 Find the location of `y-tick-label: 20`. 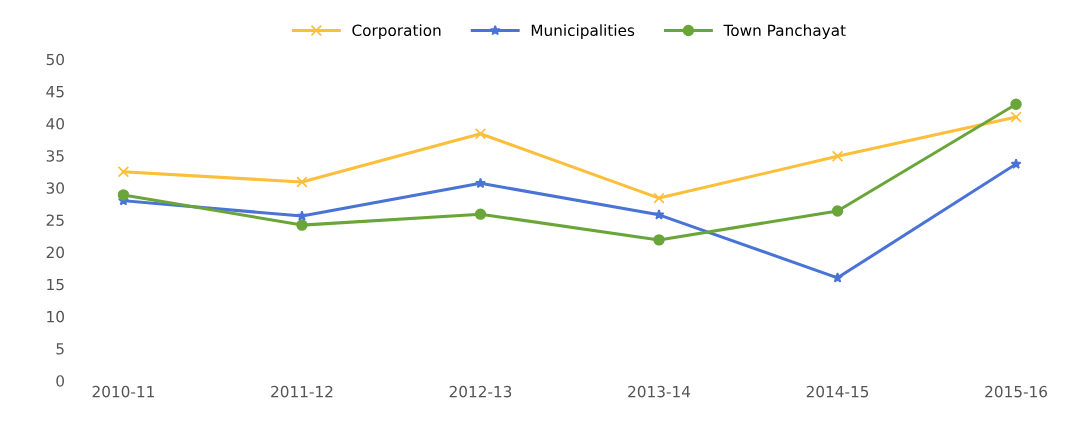

y-tick-label: 20 is located at coordinates (55, 252).